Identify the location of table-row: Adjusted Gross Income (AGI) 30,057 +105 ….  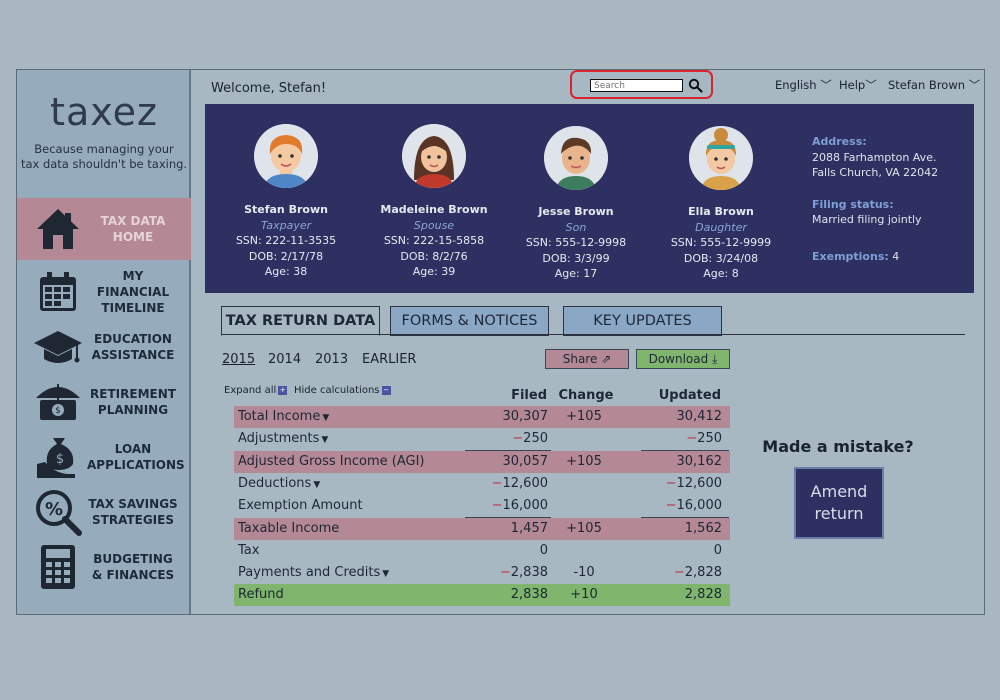
(482, 462).